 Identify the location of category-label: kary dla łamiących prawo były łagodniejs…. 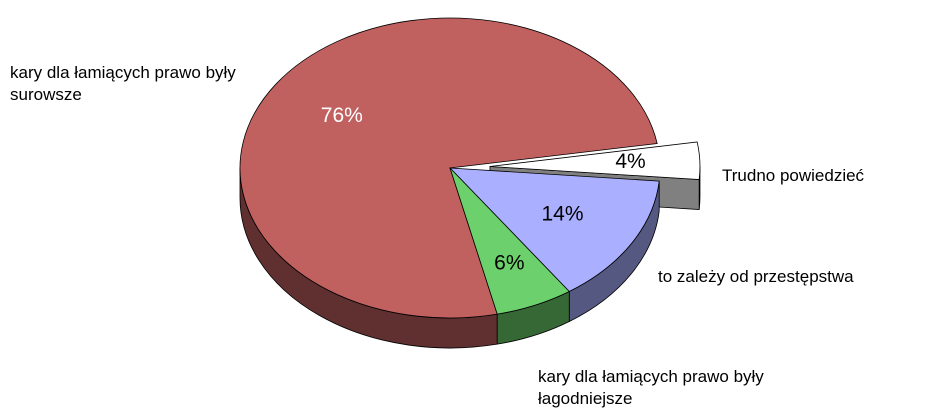
(651, 387).